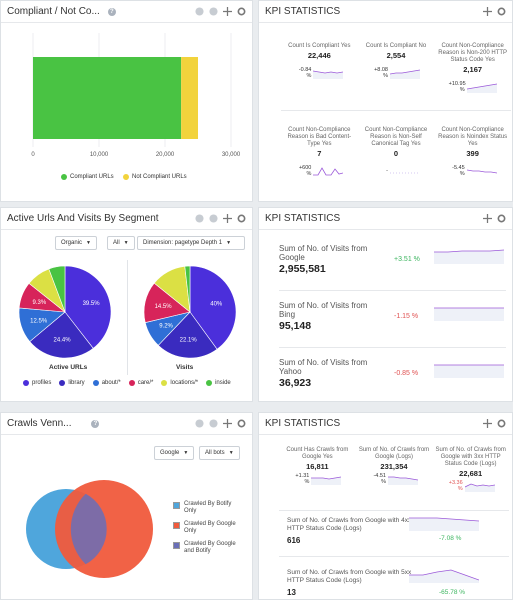 The width and height of the screenshot is (513, 600). Describe the element at coordinates (121, 243) in the screenshot. I see `filter-dropdown: All ▼` at that location.